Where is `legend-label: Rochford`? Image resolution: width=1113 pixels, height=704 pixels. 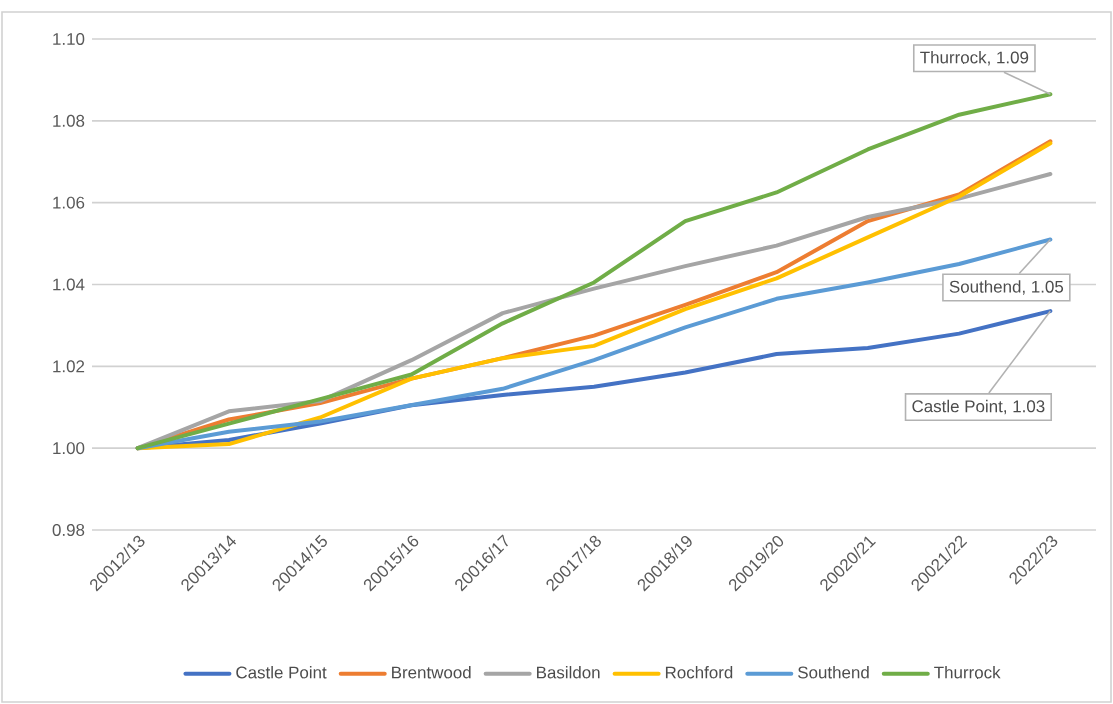
legend-label: Rochford is located at coordinates (699, 672).